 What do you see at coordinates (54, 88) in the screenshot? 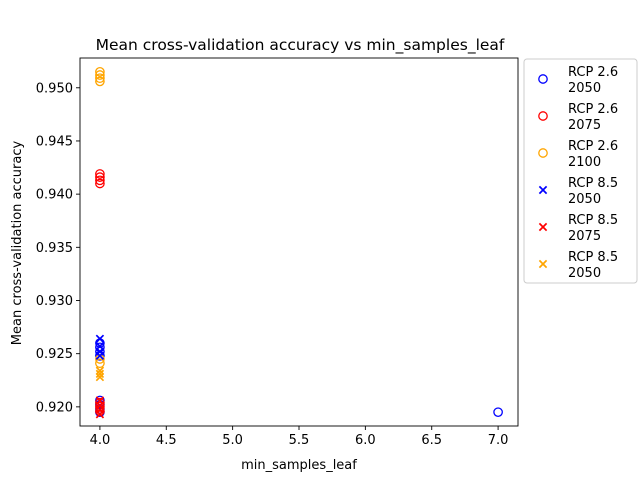
I see `y-tick-label: 0.950` at bounding box center [54, 88].